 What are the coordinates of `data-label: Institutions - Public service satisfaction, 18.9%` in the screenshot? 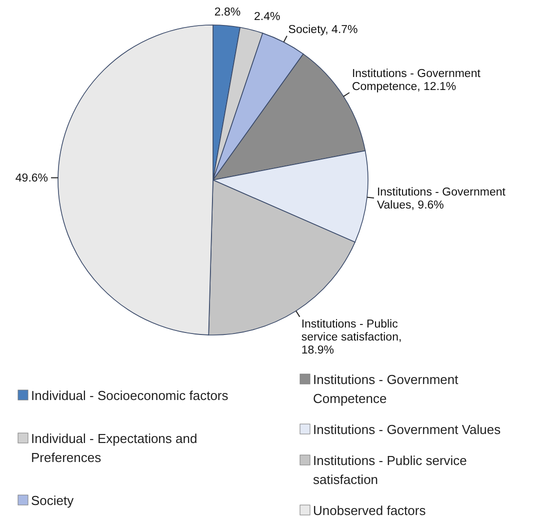 It's located at (351, 337).